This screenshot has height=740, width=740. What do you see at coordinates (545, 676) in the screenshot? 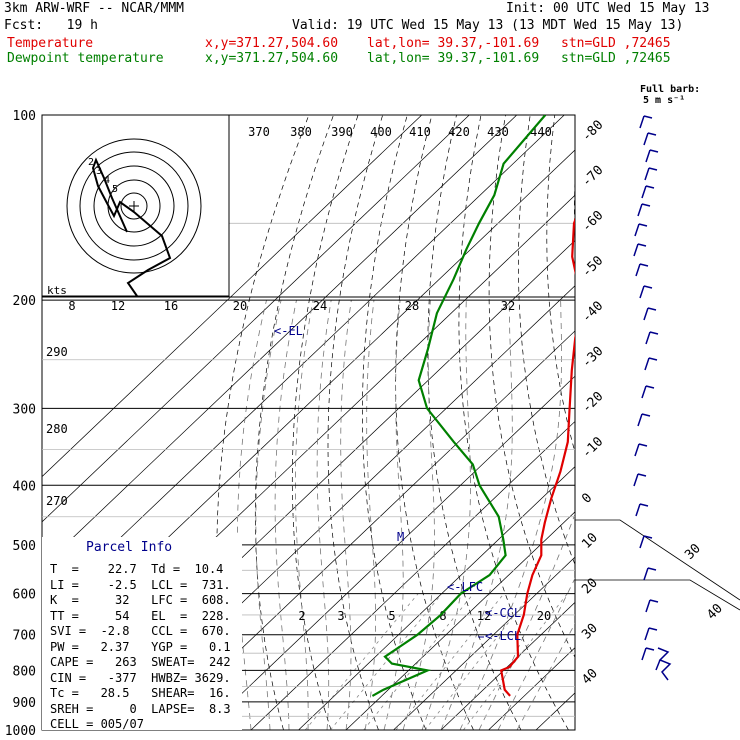
I see `moist-adiabat-line` at bounding box center [545, 676].